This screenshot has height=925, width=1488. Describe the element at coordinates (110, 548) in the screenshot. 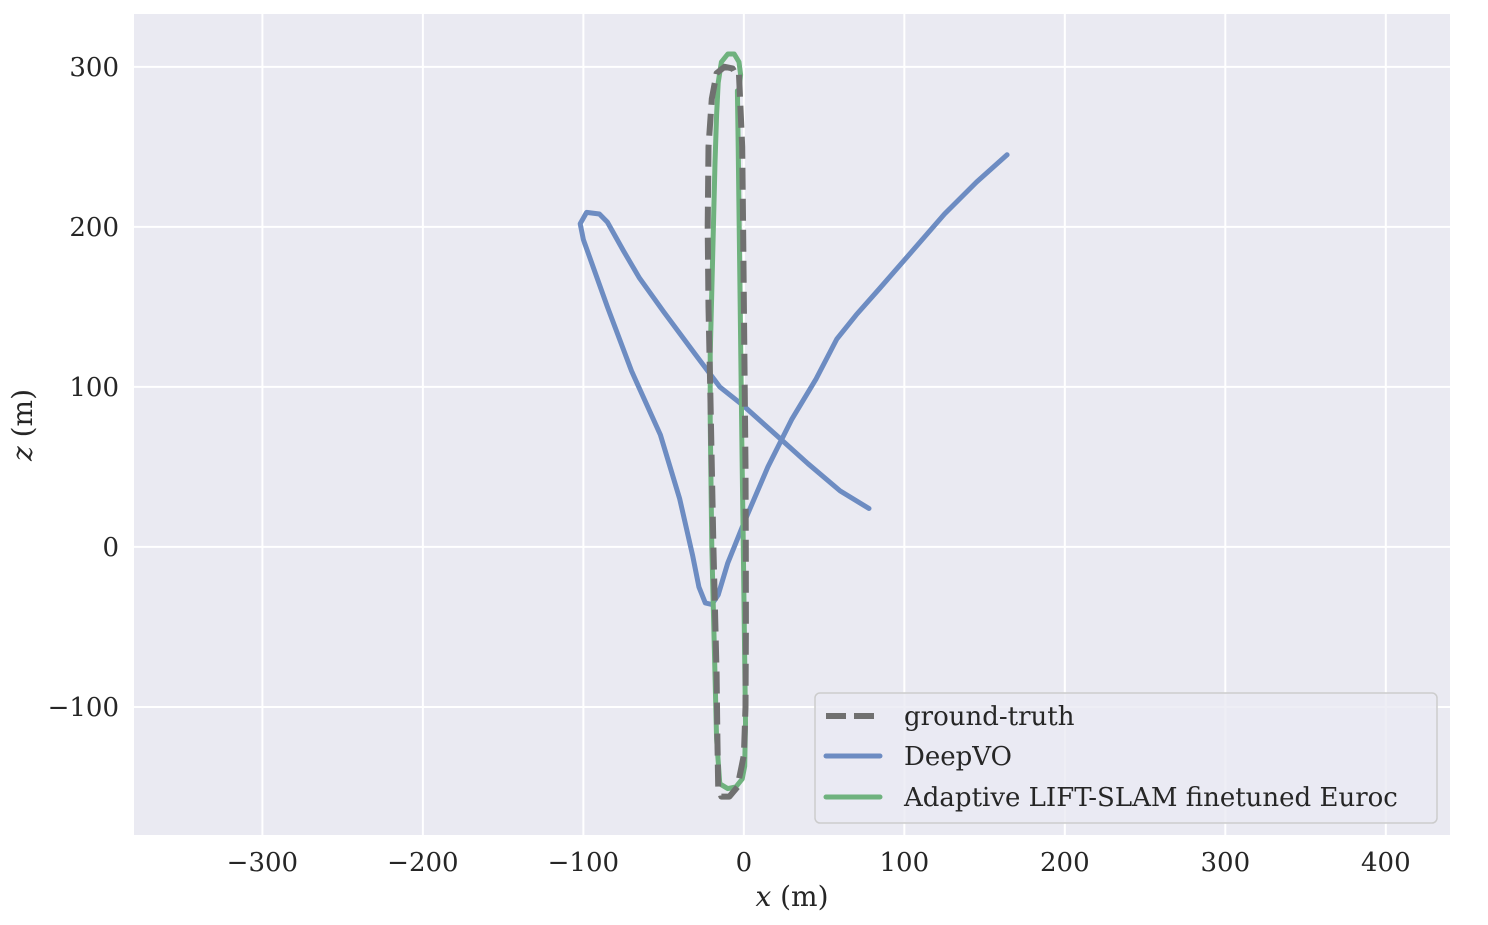

I see `y-tick-label: 0` at that location.